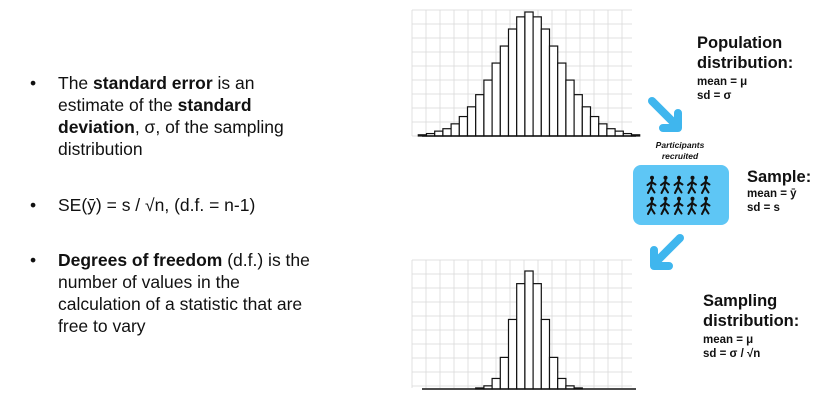  I want to click on sample-label: Sample: mean = ȳ sd = s, so click(779, 191).